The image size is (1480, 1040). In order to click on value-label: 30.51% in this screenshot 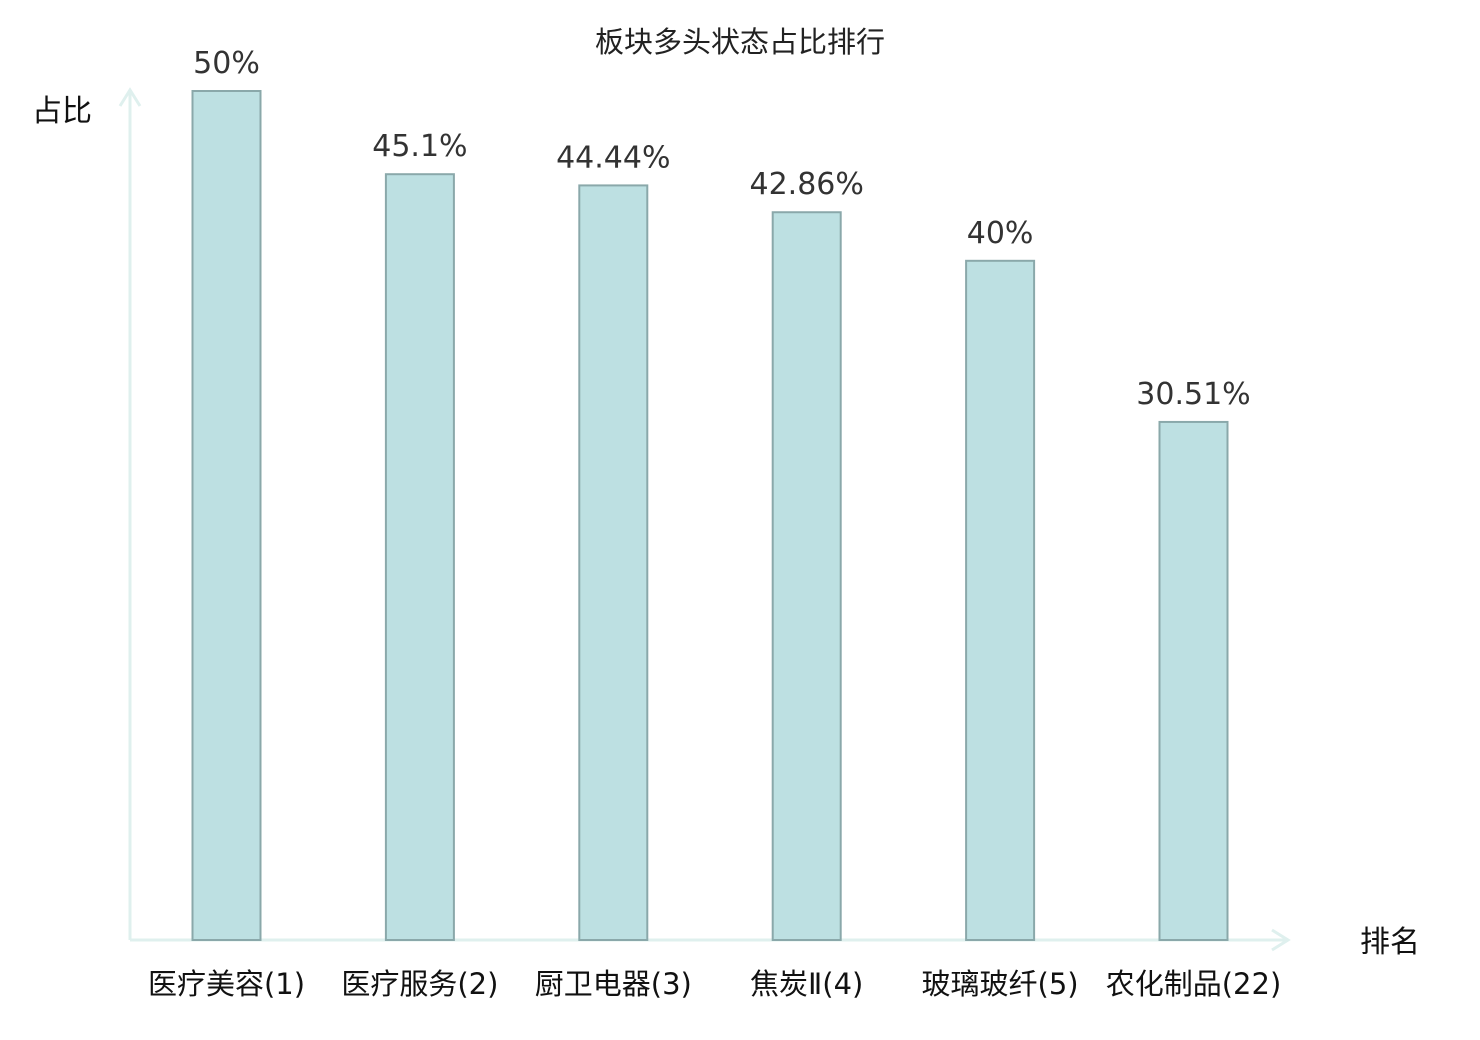, I will do `click(1193, 394)`.